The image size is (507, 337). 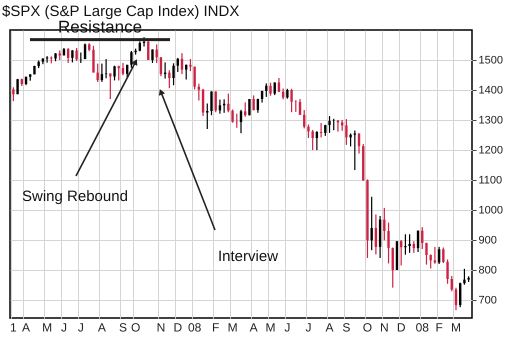 I want to click on y-tick-label: 800, so click(x=487, y=270).